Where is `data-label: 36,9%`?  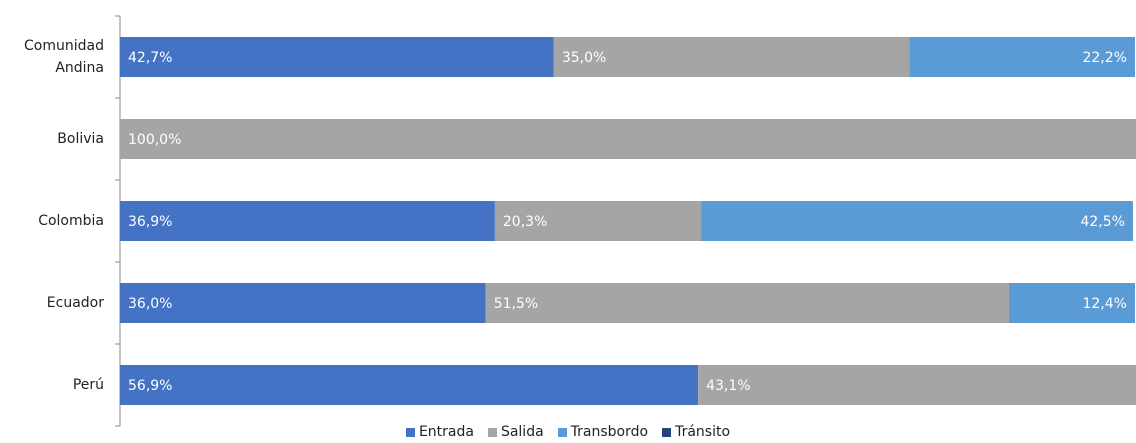 data-label: 36,9% is located at coordinates (150, 222).